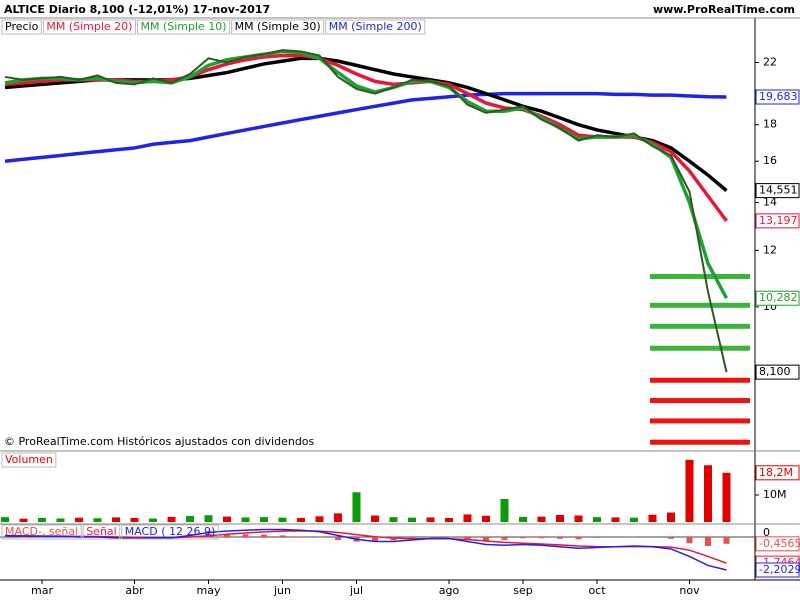 This screenshot has width=800, height=604. What do you see at coordinates (770, 249) in the screenshot?
I see `y-tick-label: 12` at bounding box center [770, 249].